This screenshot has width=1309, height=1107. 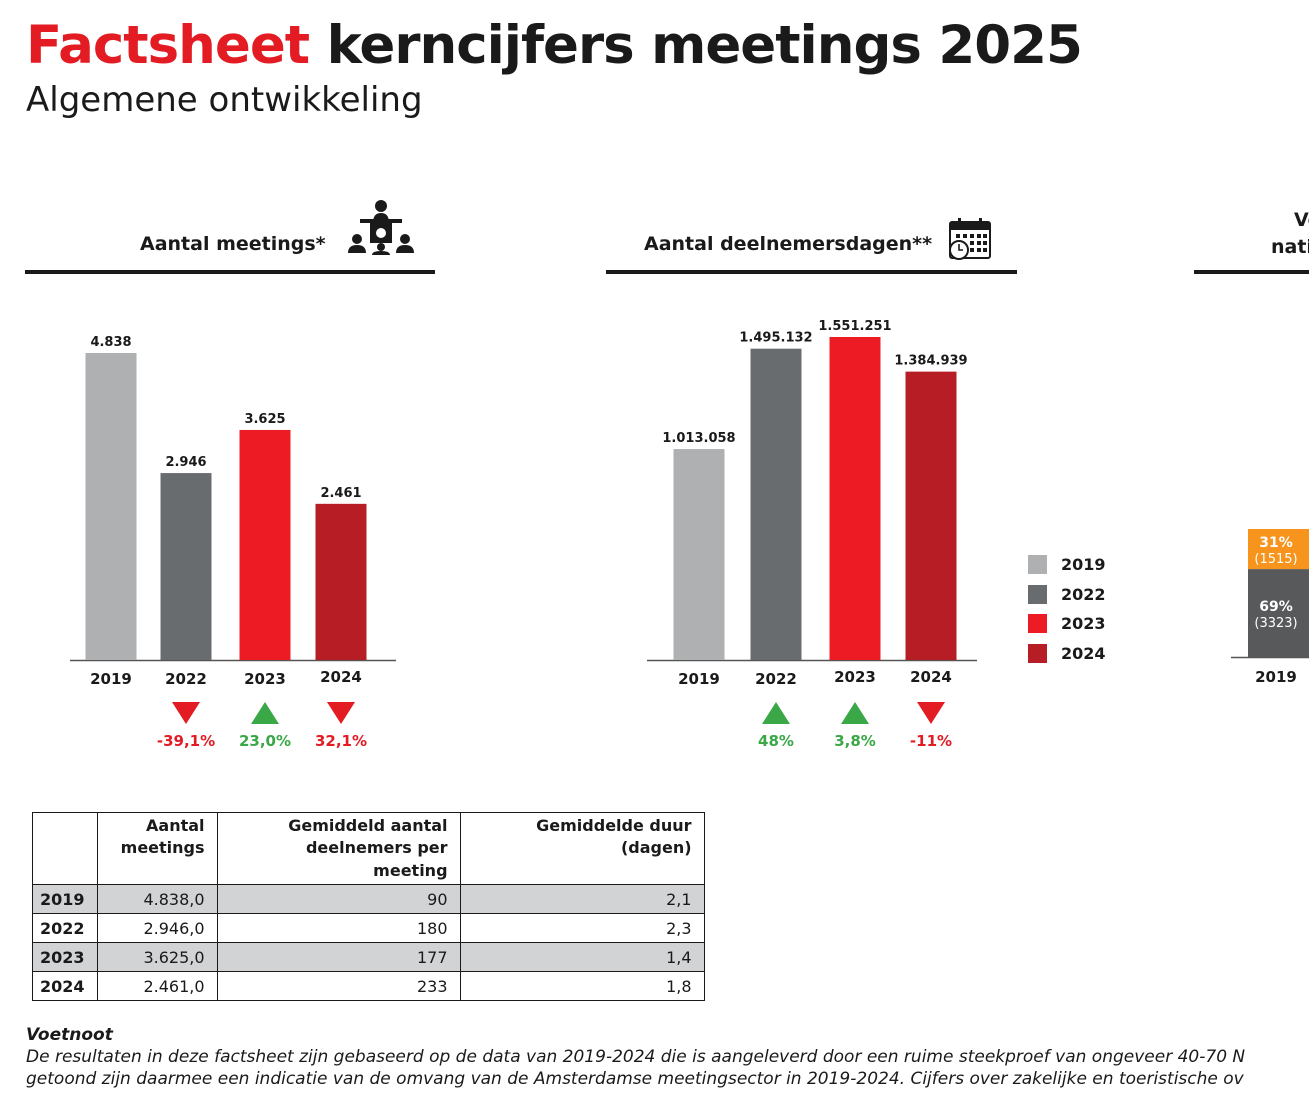 I want to click on chart2-bar-2022, so click(x=776, y=504).